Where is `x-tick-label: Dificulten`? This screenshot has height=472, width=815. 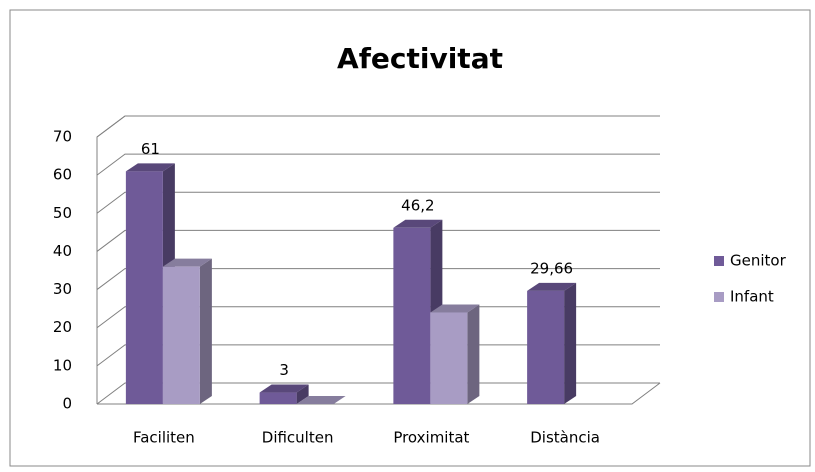 x-tick-label: Dificulten is located at coordinates (298, 438).